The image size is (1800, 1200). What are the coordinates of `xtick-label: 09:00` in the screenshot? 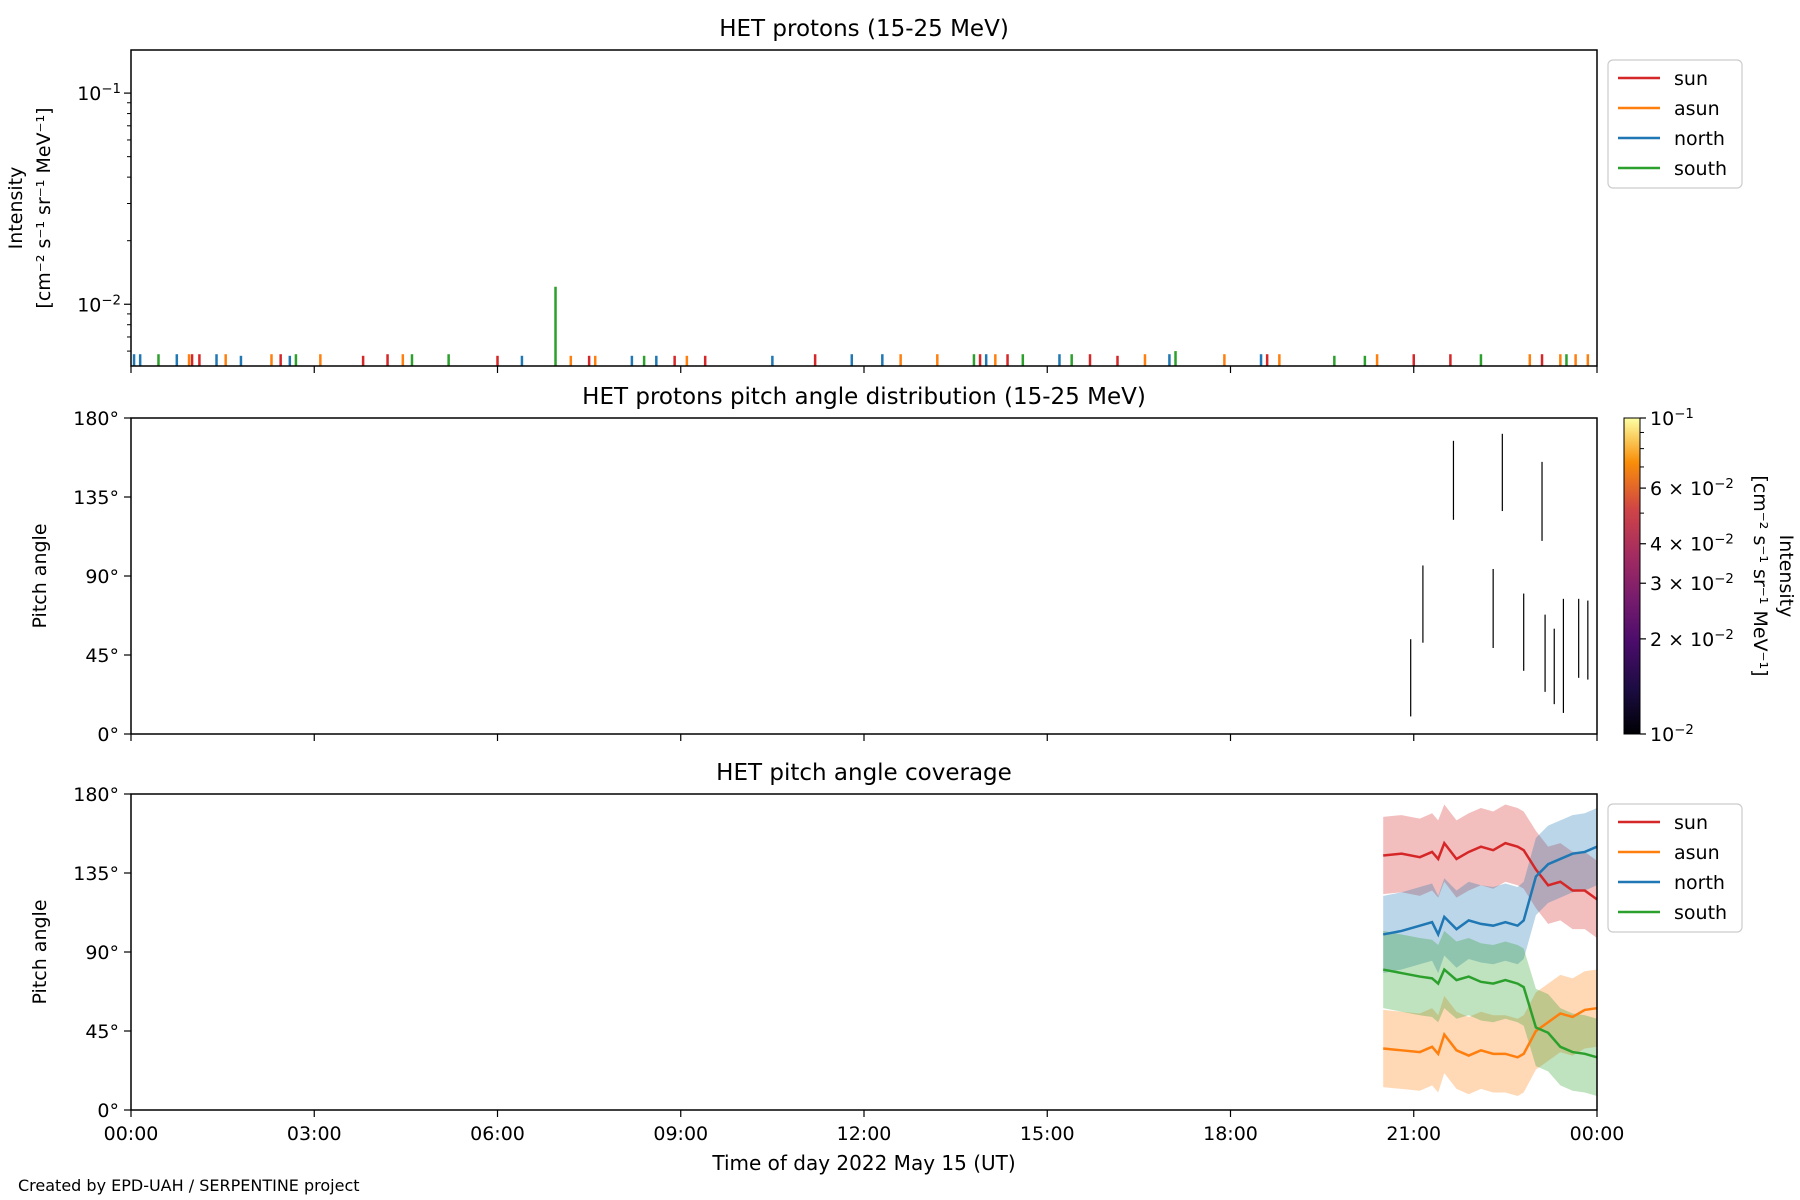 It's located at (680, 1134).